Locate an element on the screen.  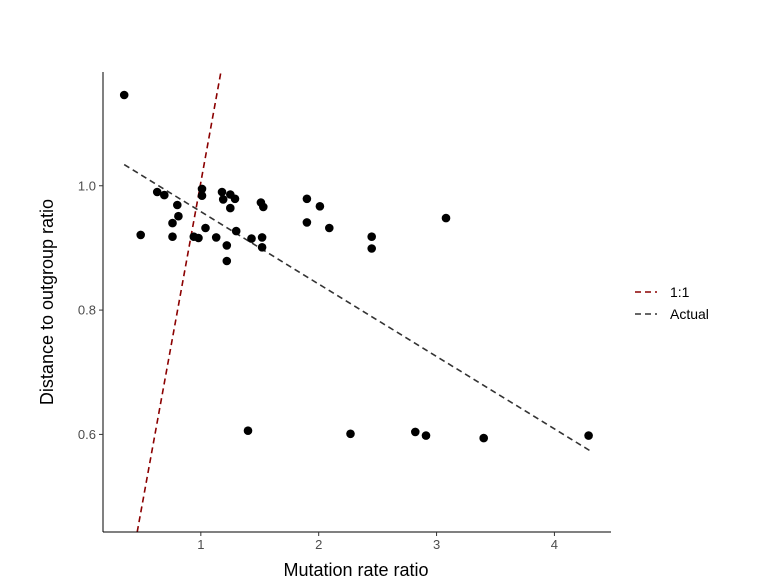
x-tick-label: 1 is located at coordinates (200, 544).